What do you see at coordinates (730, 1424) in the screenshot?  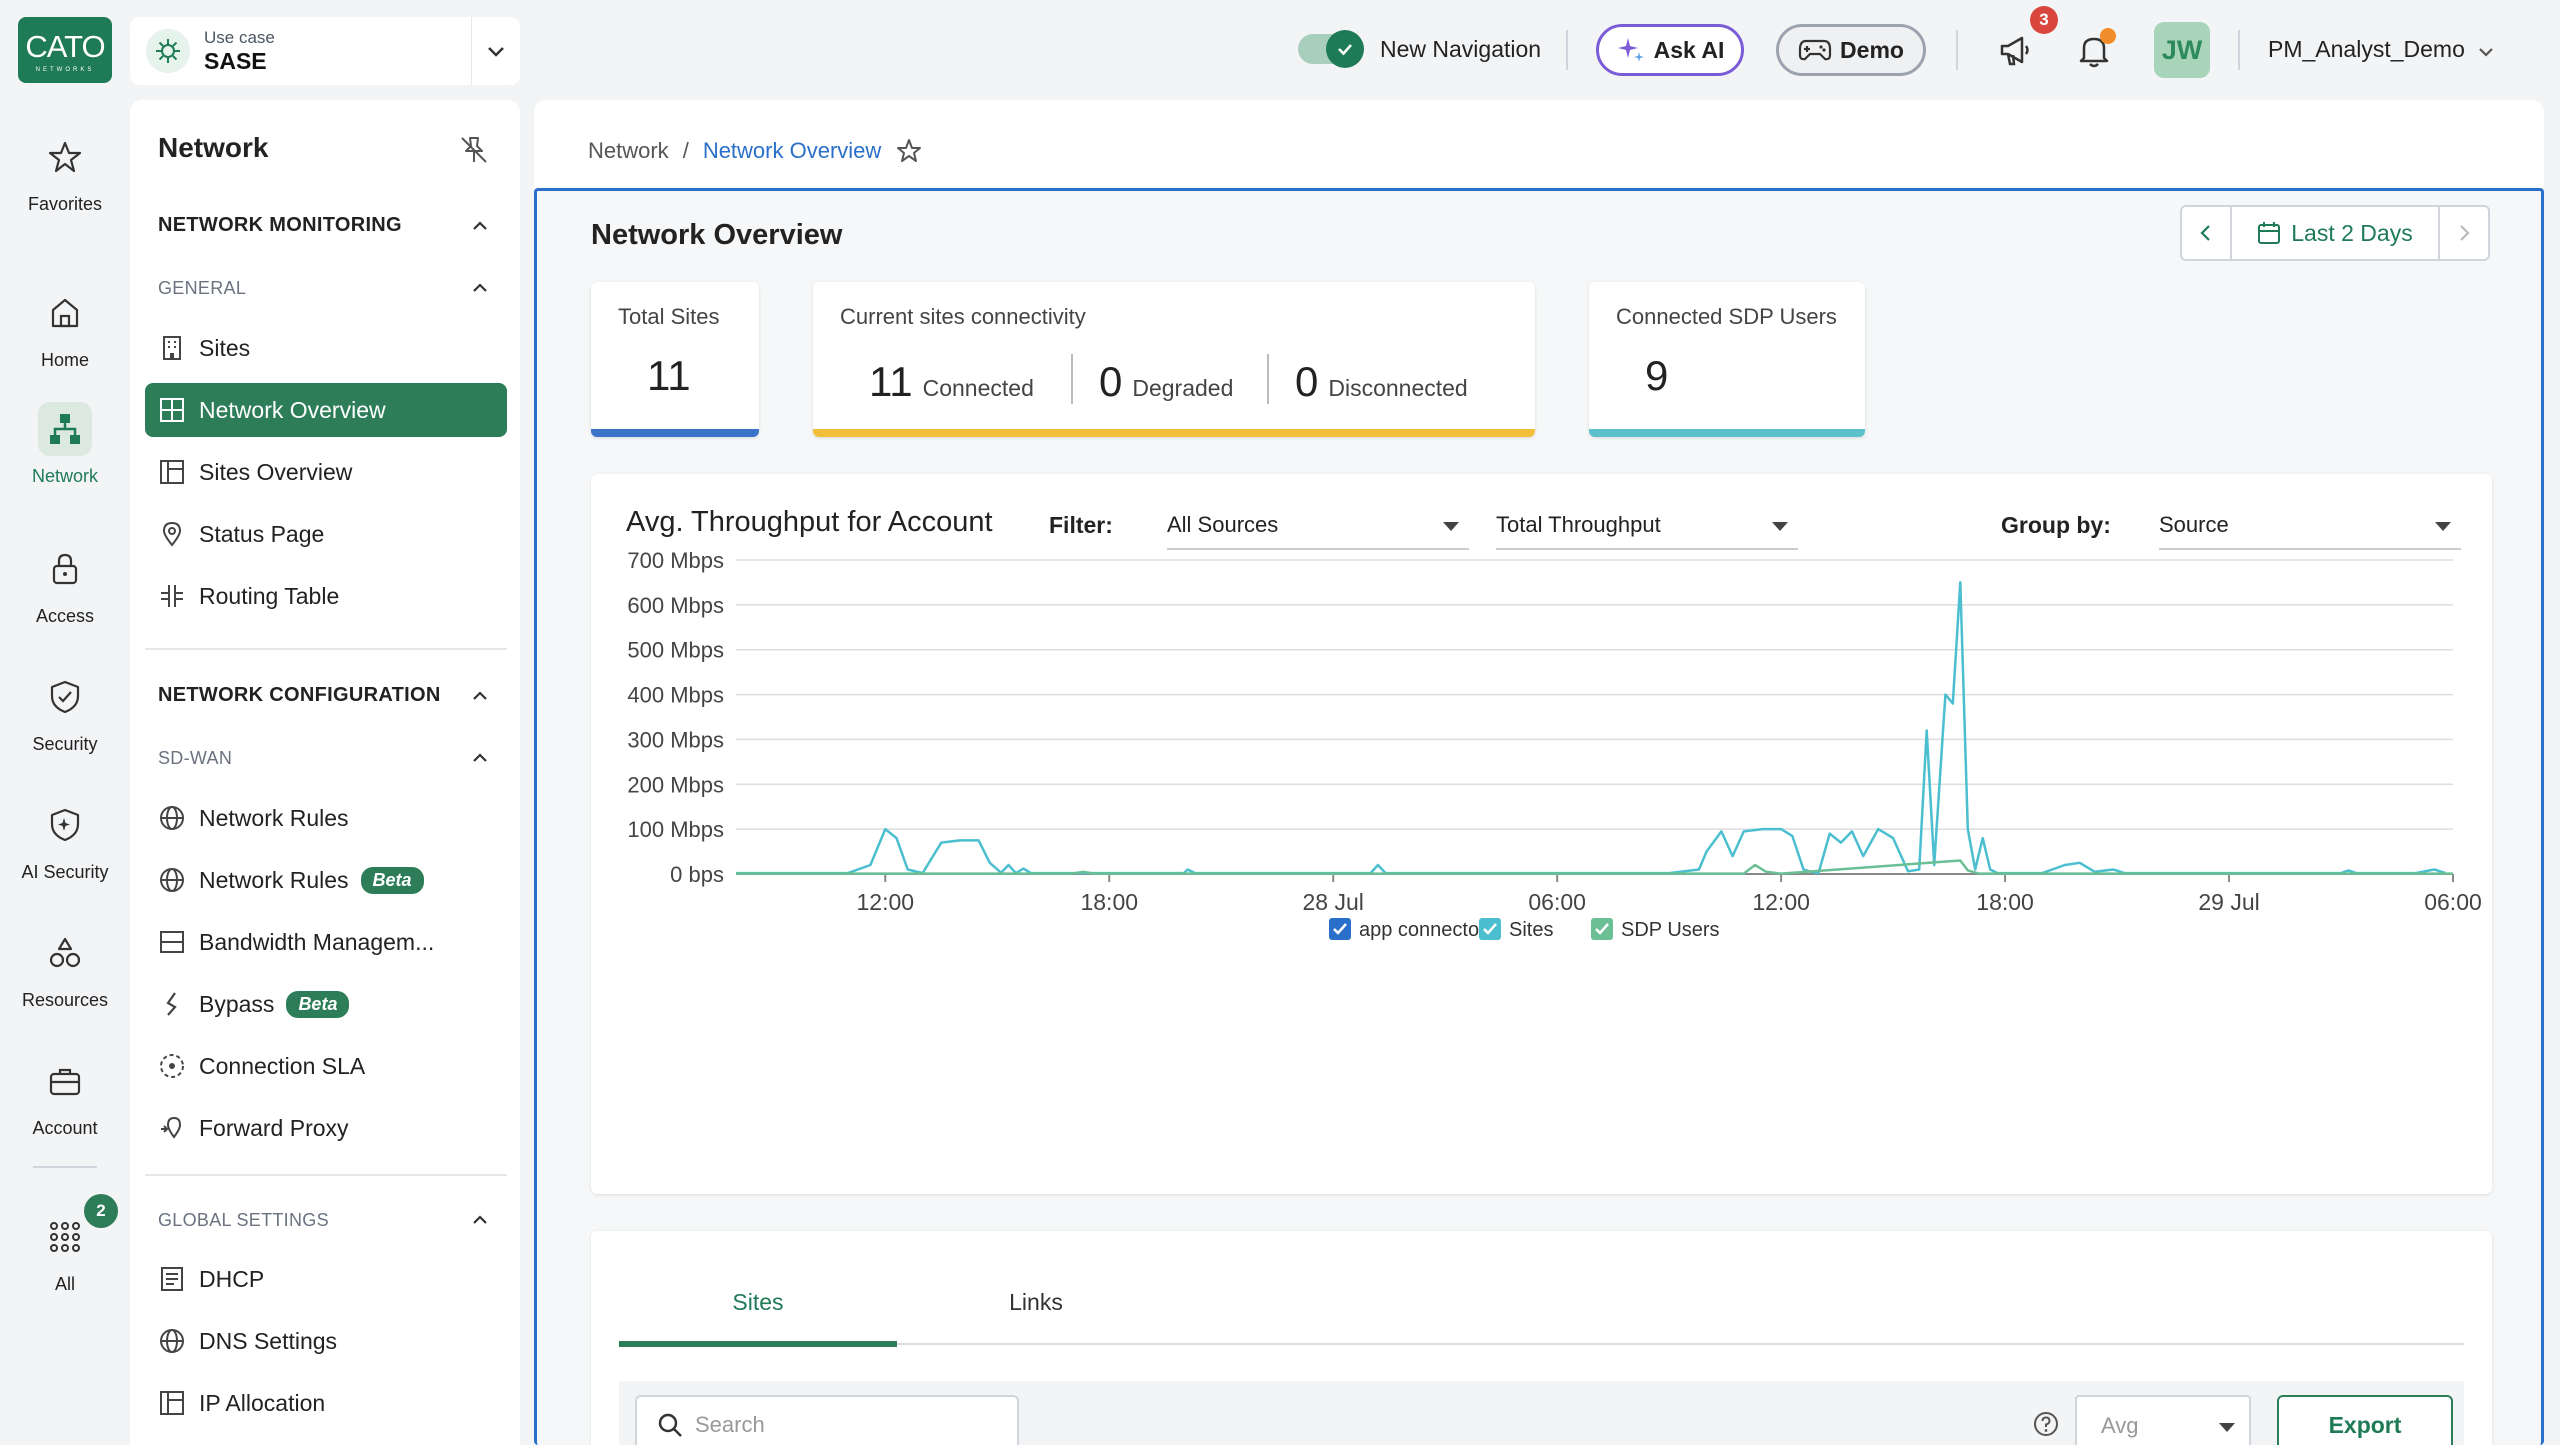 I see `search-placeholder: Search` at bounding box center [730, 1424].